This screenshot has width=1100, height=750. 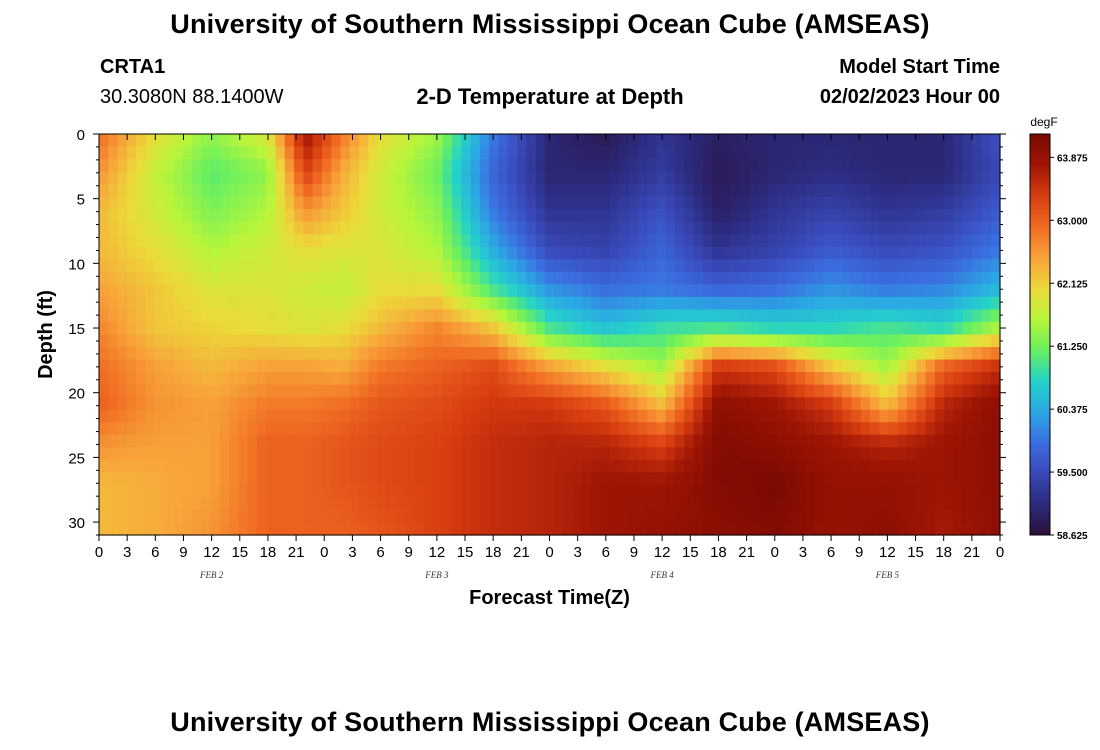 I want to click on colorbar-tick-label: 62.125, so click(x=1072, y=284).